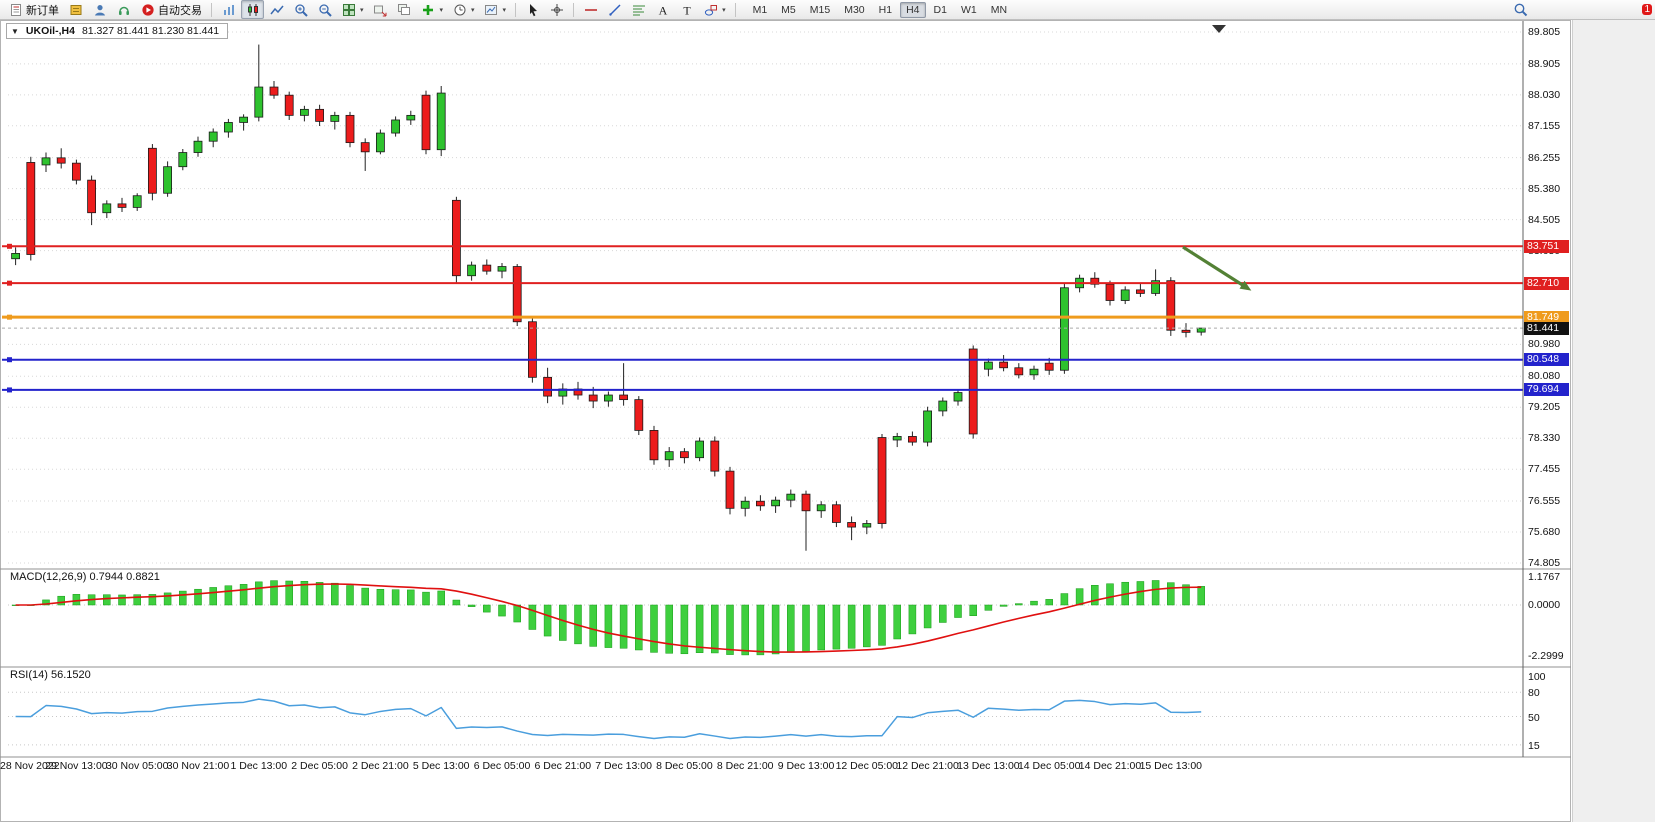 The height and width of the screenshot is (822, 1655). I want to click on cursor-icon, so click(532, 9).